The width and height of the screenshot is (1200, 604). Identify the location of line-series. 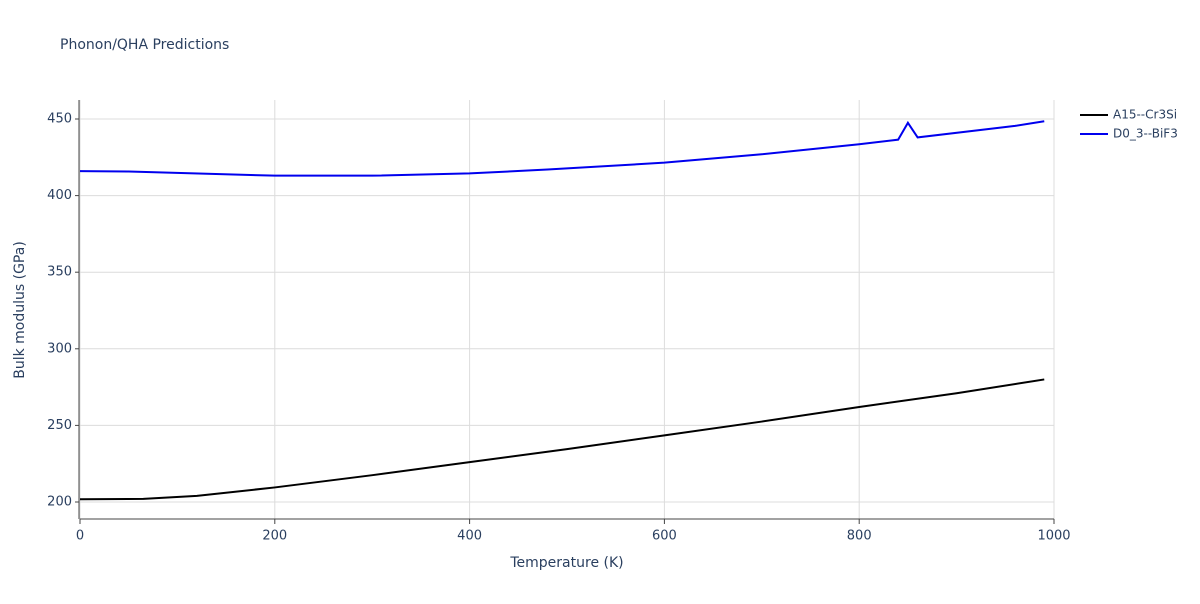
(562, 148).